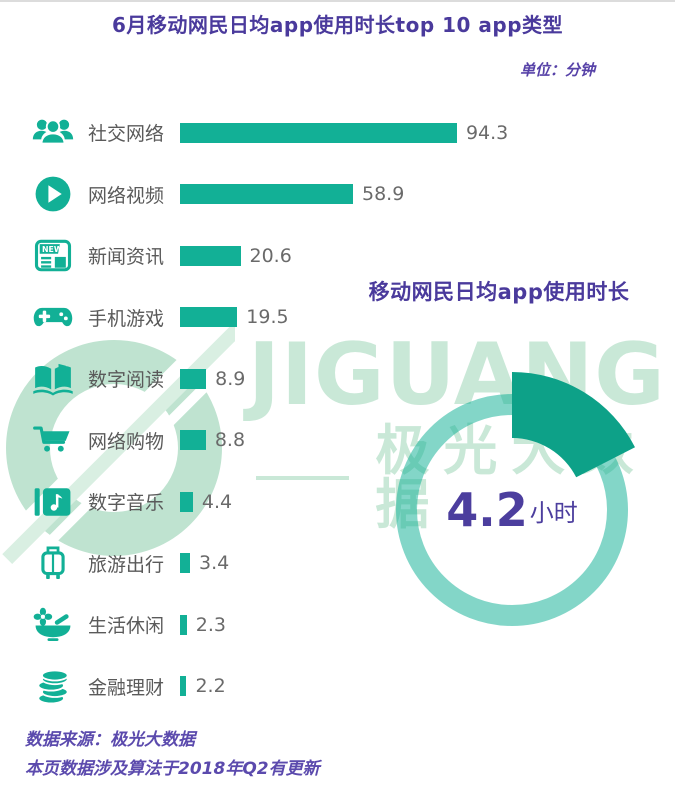 Image resolution: width=675 pixels, height=794 pixels. I want to click on bar-row: NEWS 新闻资讯 20.6, so click(260, 256).